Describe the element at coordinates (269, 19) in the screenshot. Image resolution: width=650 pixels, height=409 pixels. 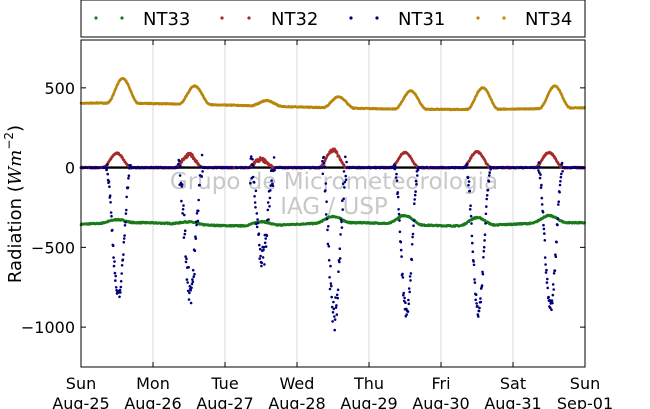
I see `legend-item-nt32: NT32` at that location.